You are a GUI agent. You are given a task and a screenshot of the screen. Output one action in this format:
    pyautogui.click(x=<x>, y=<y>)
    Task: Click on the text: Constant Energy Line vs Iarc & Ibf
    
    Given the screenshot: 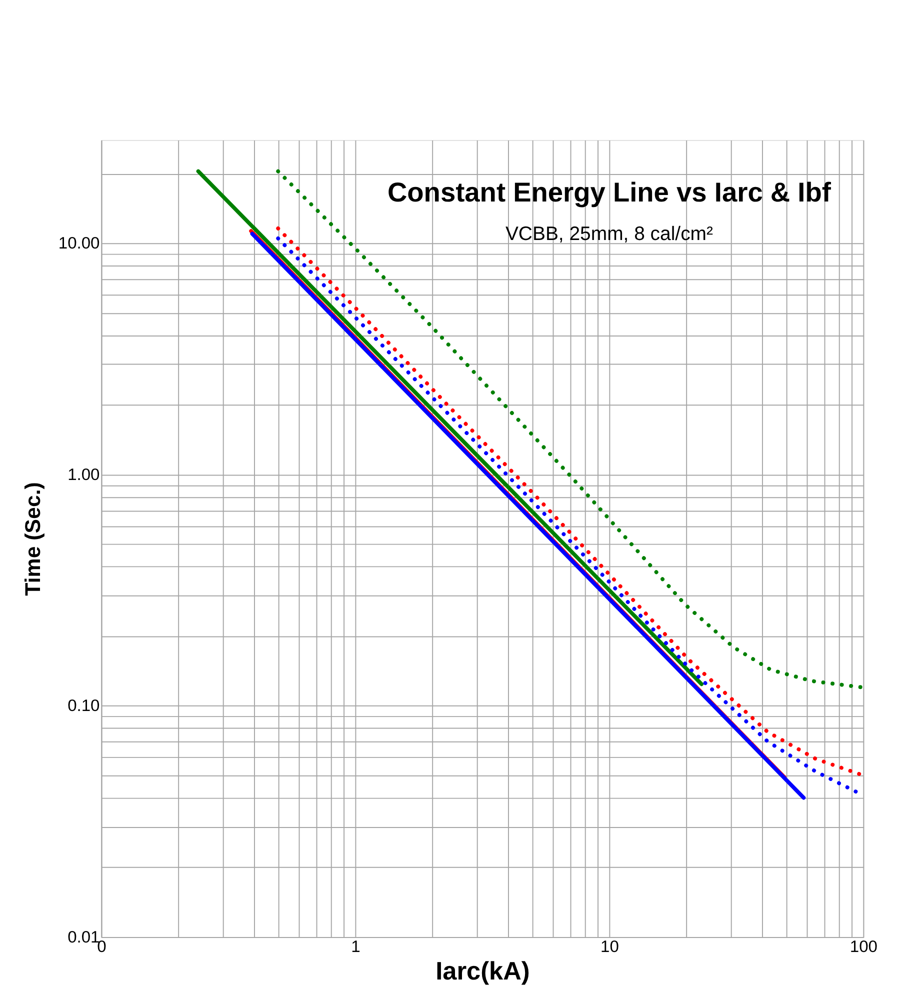 What is the action you would take?
    pyautogui.click(x=609, y=192)
    